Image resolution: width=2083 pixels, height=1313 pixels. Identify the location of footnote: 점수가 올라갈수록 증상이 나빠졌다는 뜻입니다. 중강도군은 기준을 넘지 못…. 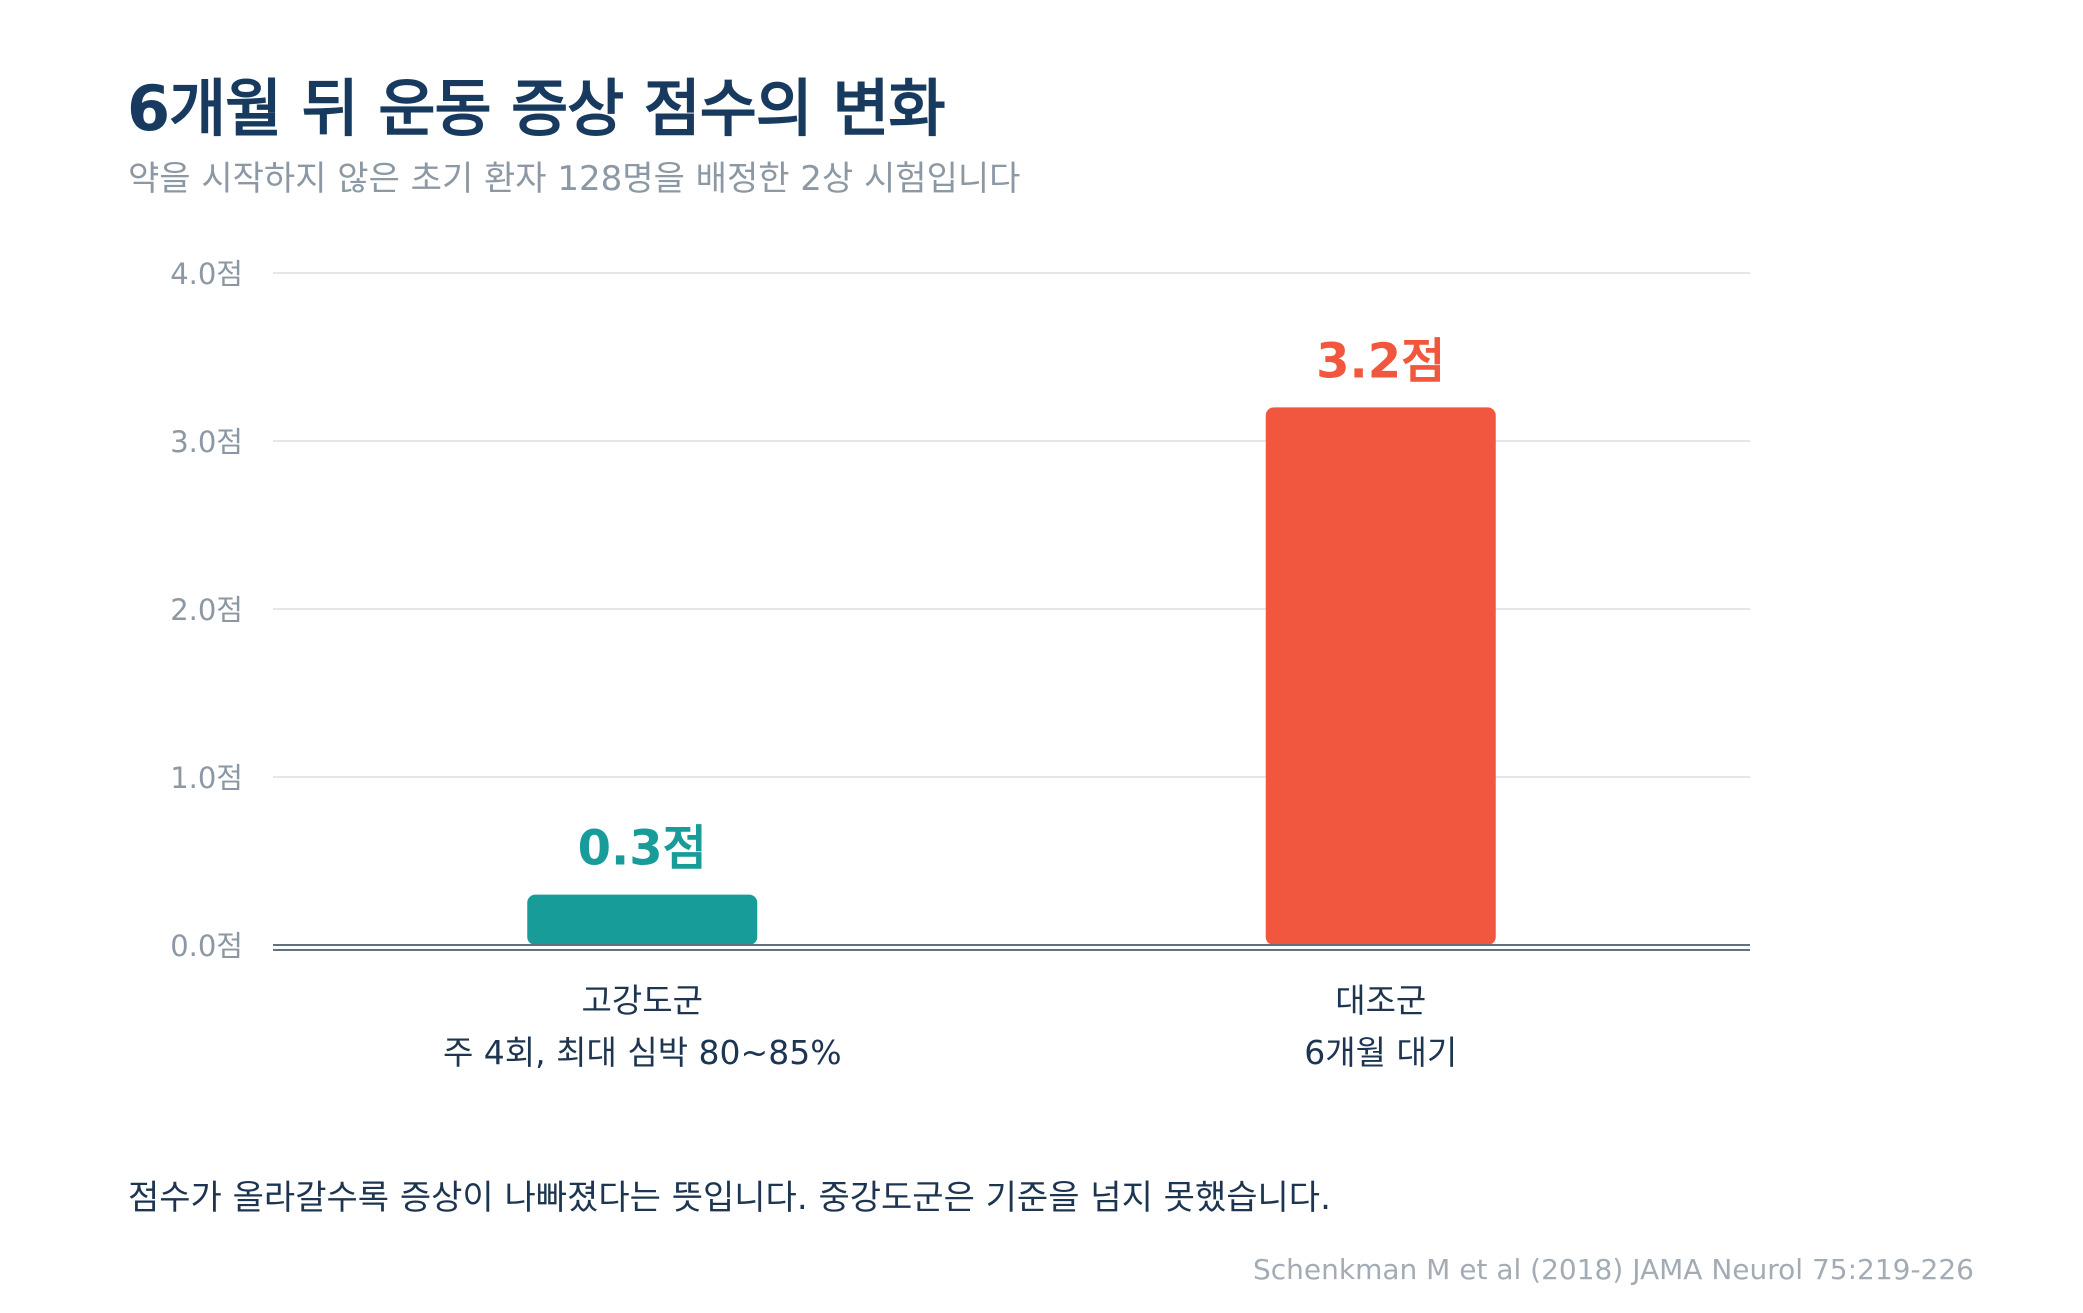
(729, 1198).